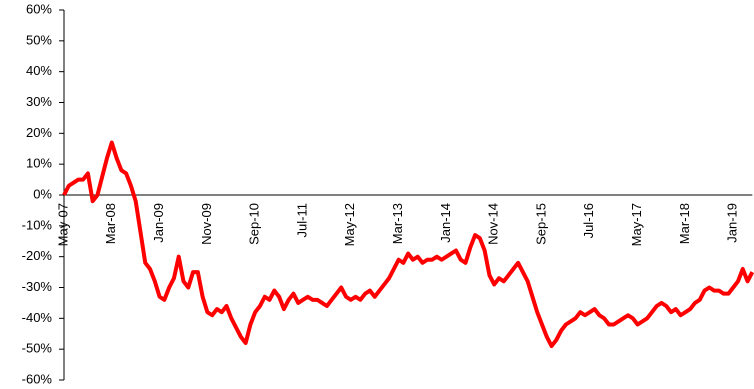 This screenshot has width=754, height=389. Describe the element at coordinates (37, 286) in the screenshot. I see `y-tick-label: -30%` at that location.